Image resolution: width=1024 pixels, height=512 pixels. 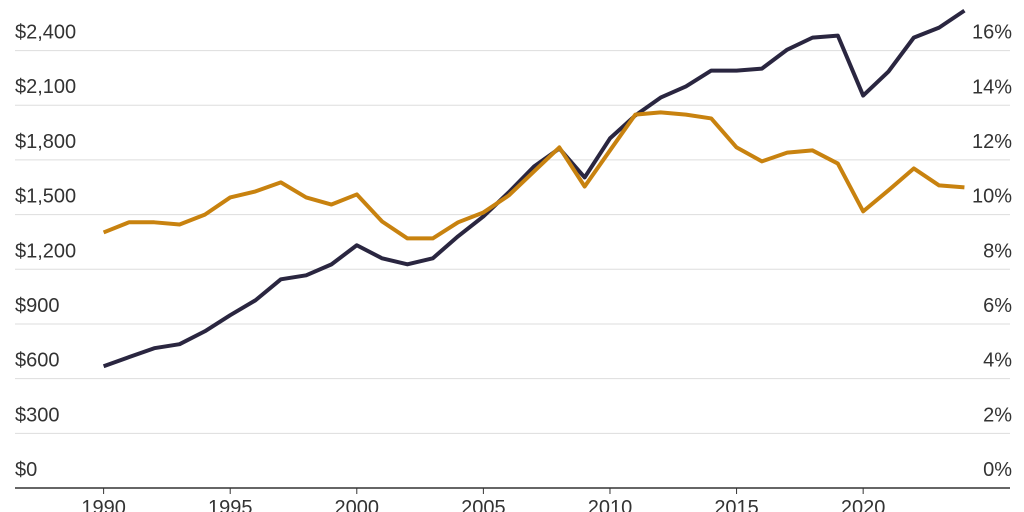 I want to click on x-tick-label: 2010, so click(x=610, y=504).